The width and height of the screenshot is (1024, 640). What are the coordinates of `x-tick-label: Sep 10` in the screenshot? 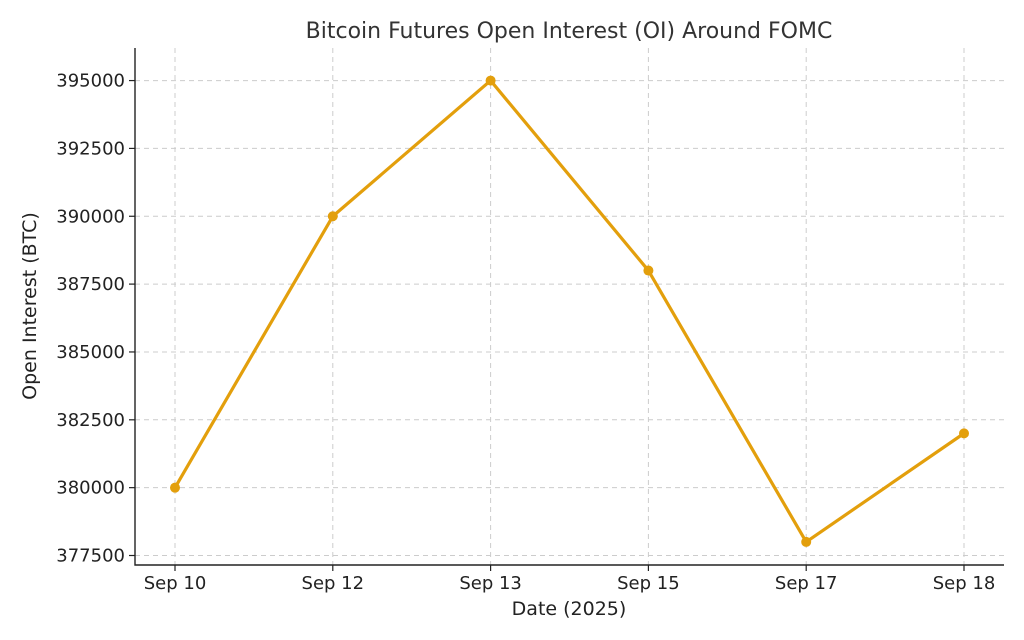 It's located at (175, 583).